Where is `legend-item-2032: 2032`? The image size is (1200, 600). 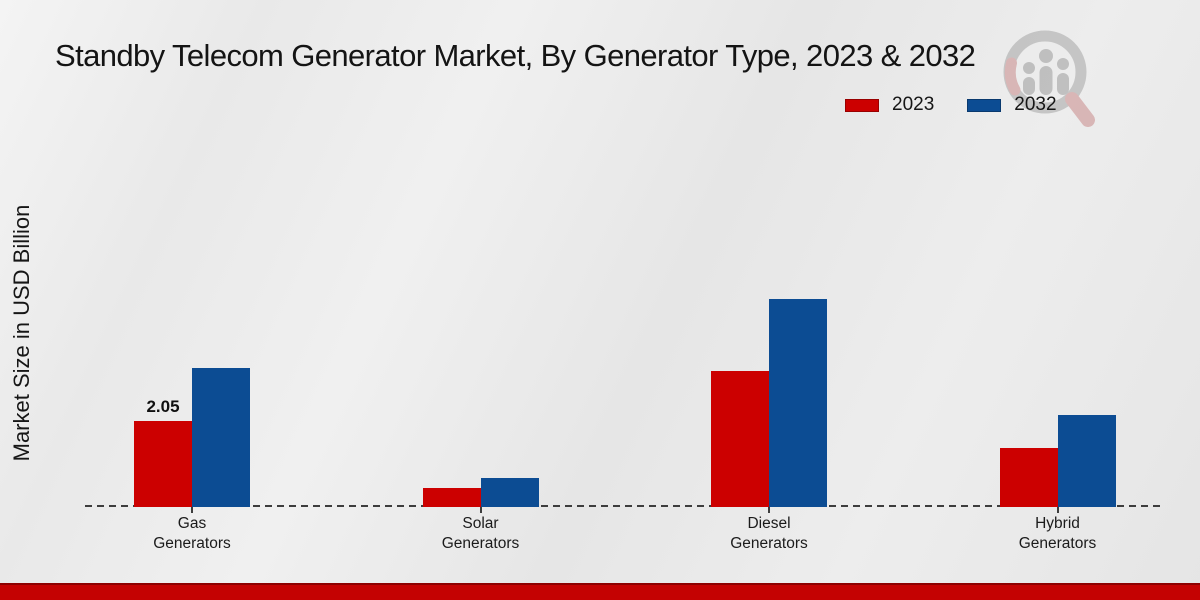
legend-item-2032: 2032 is located at coordinates (1012, 105).